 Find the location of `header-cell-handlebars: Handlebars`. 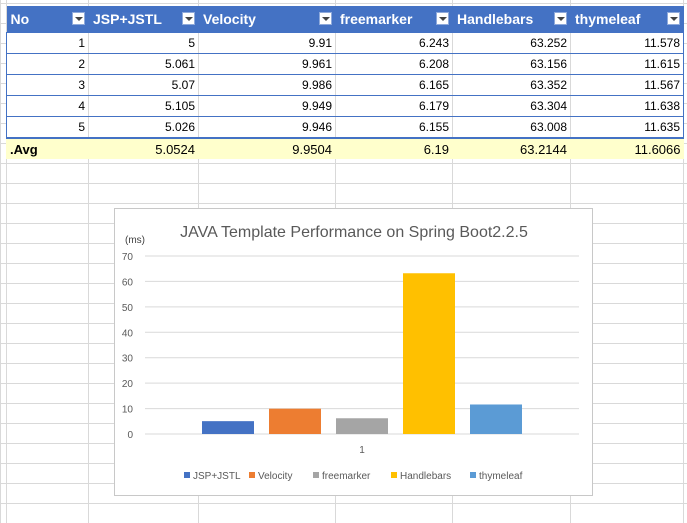

header-cell-handlebars: Handlebars is located at coordinates (511, 19).